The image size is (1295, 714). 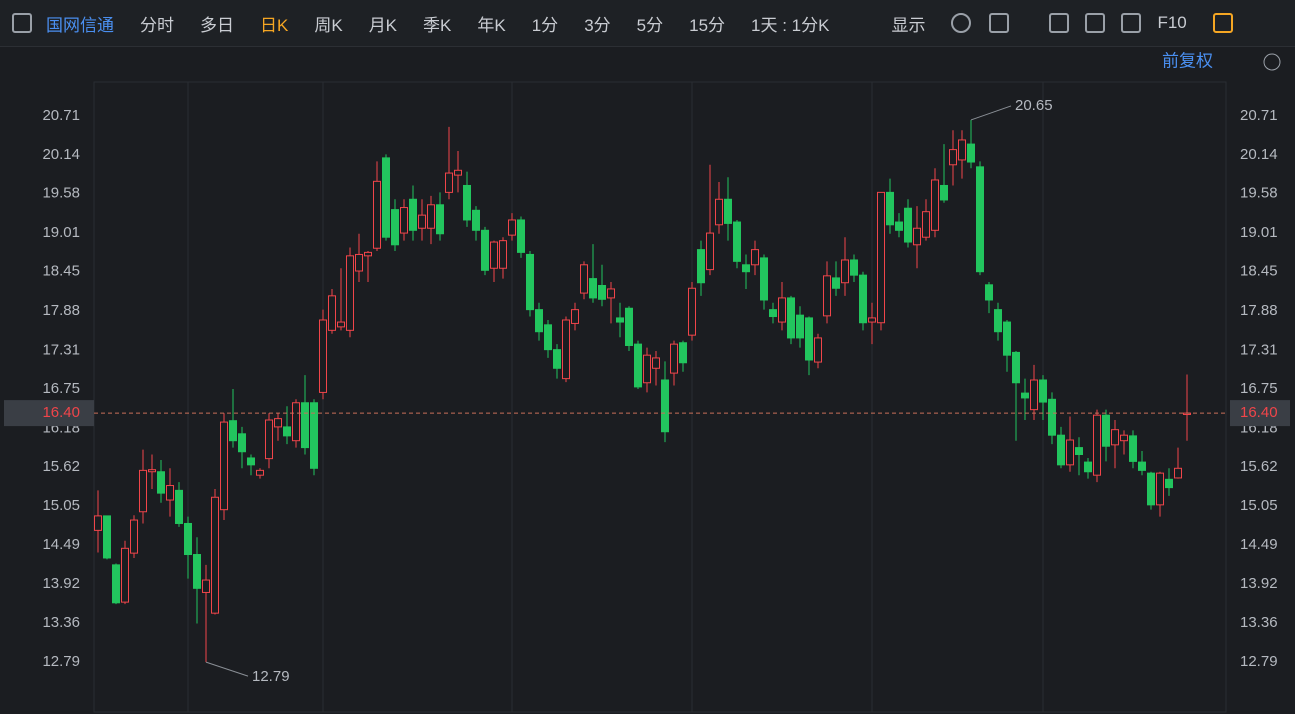 I want to click on period-tab: 1分, so click(x=545, y=25).